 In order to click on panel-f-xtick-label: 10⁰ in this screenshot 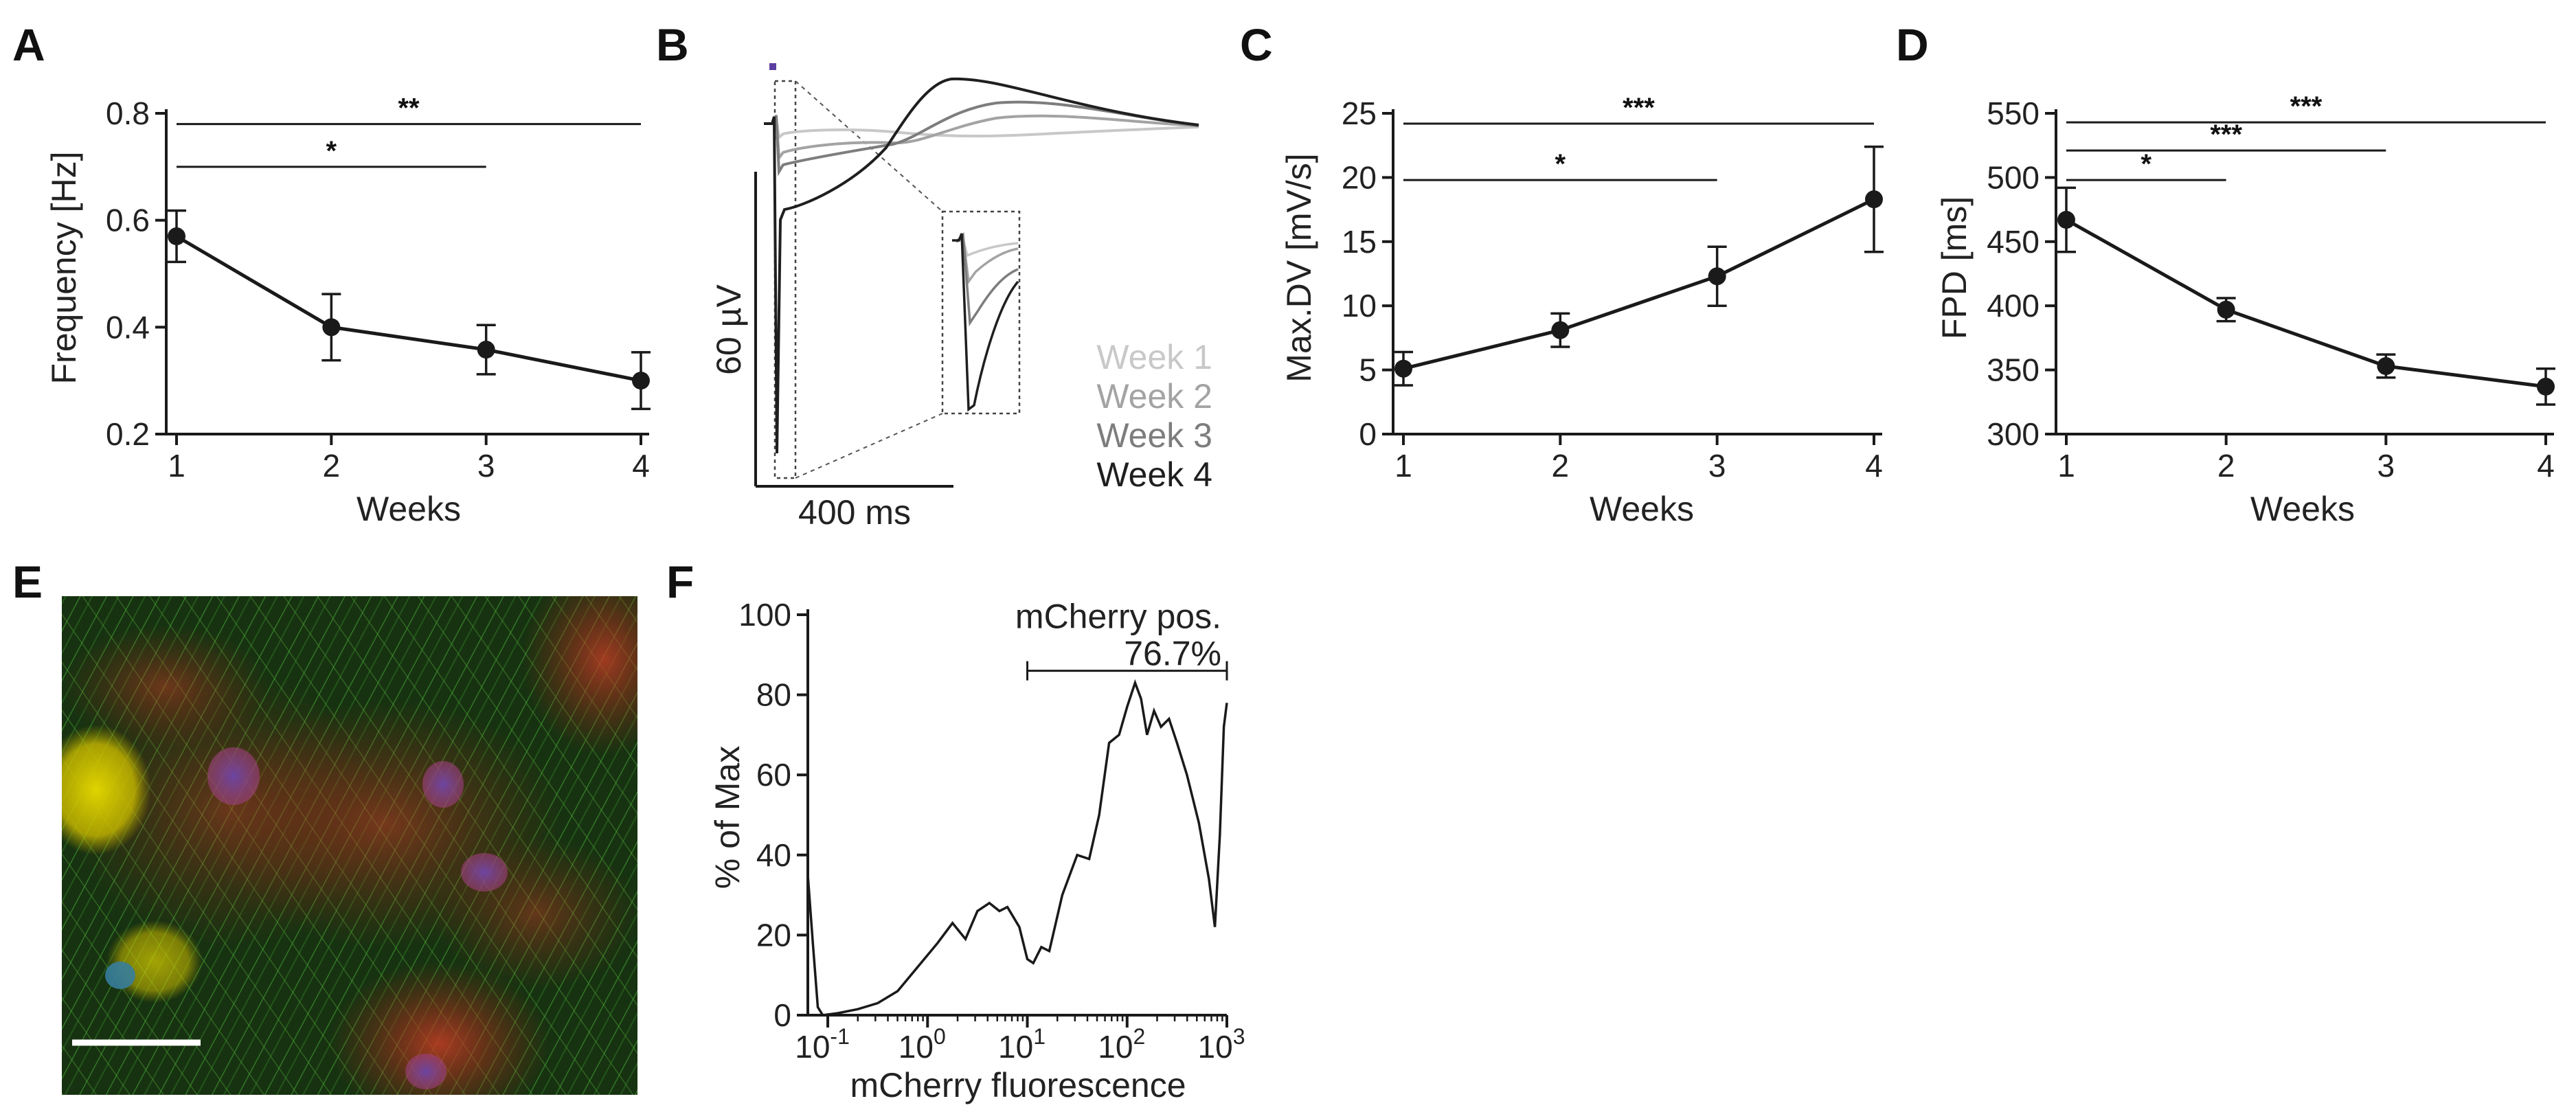, I will do `click(922, 1044)`.